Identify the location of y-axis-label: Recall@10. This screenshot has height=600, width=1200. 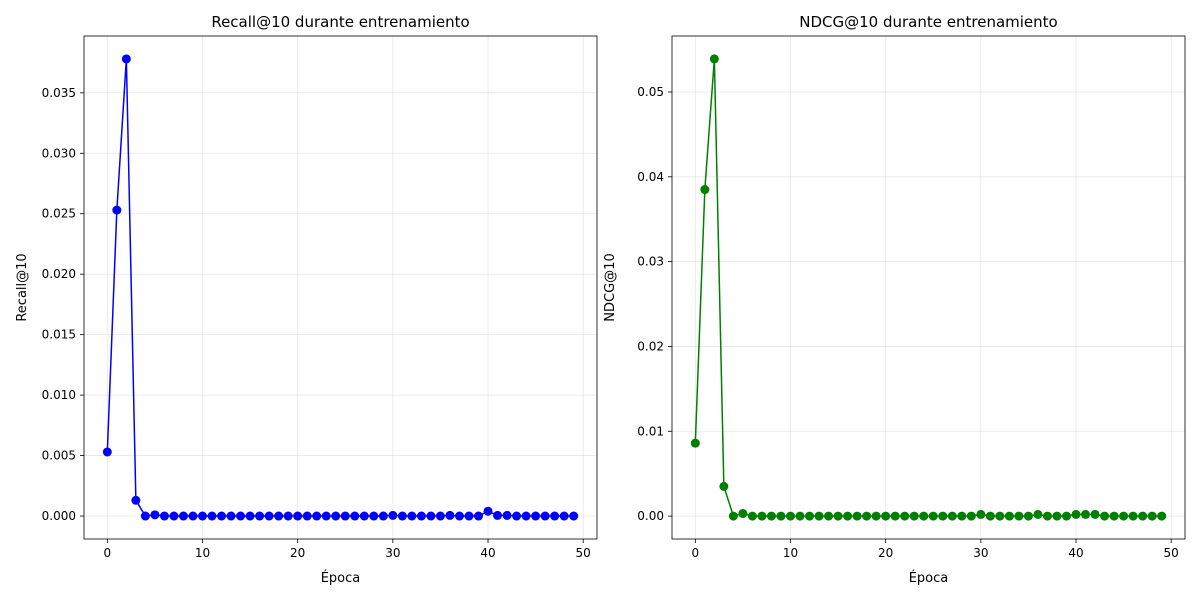
(22, 287).